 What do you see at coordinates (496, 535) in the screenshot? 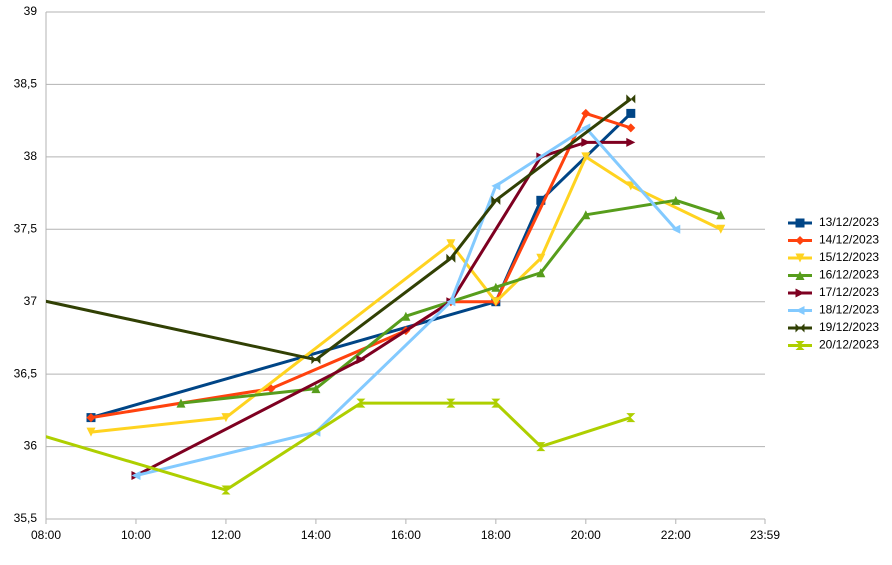
I see `x-tick-label: 18:00` at bounding box center [496, 535].